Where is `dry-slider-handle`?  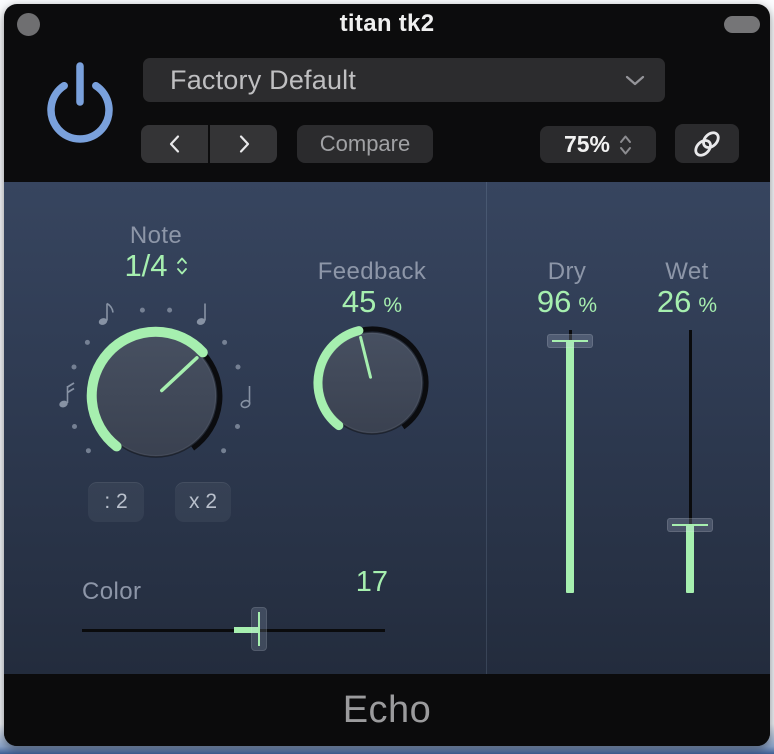
dry-slider-handle is located at coordinates (570, 340).